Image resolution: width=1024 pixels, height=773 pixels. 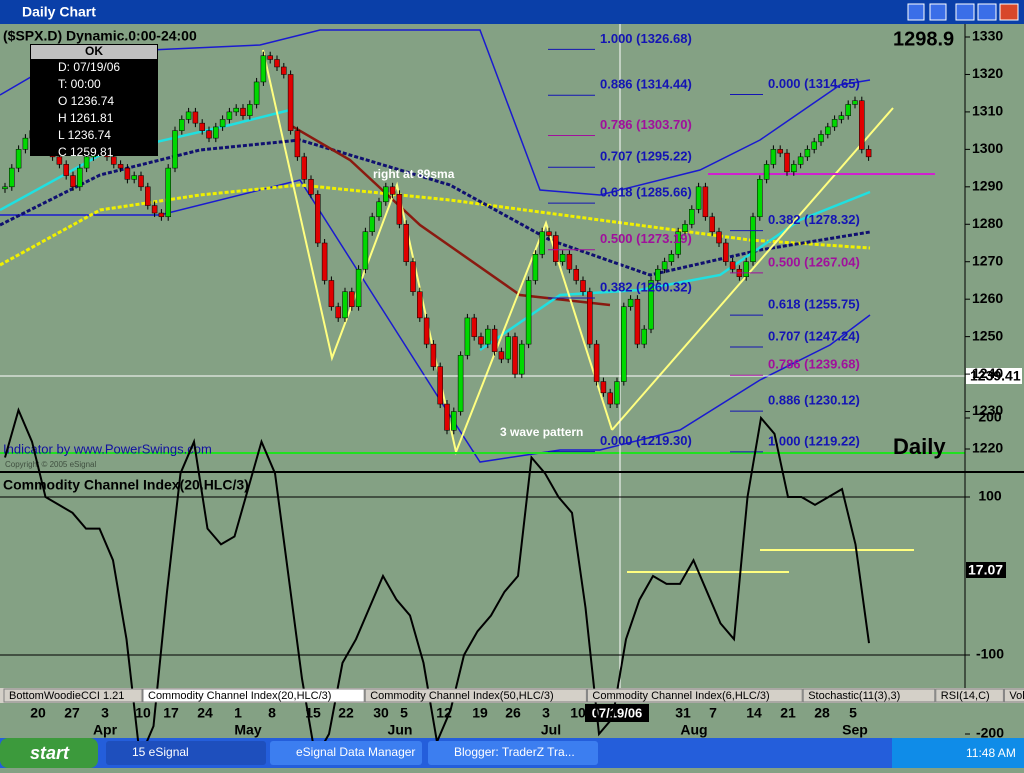 What do you see at coordinates (84, 135) in the screenshot?
I see `info-line: L 1236.74` at bounding box center [84, 135].